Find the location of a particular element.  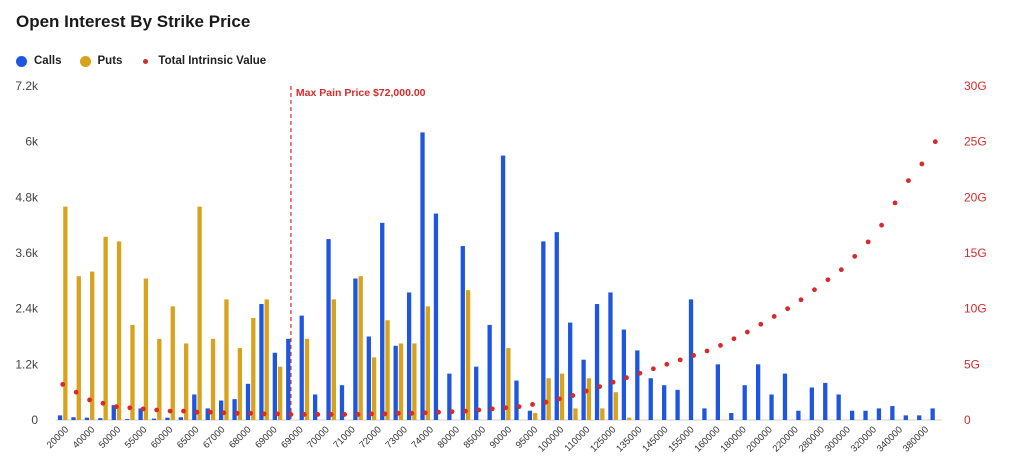

x-tick-label: 340000 is located at coordinates (890, 439).